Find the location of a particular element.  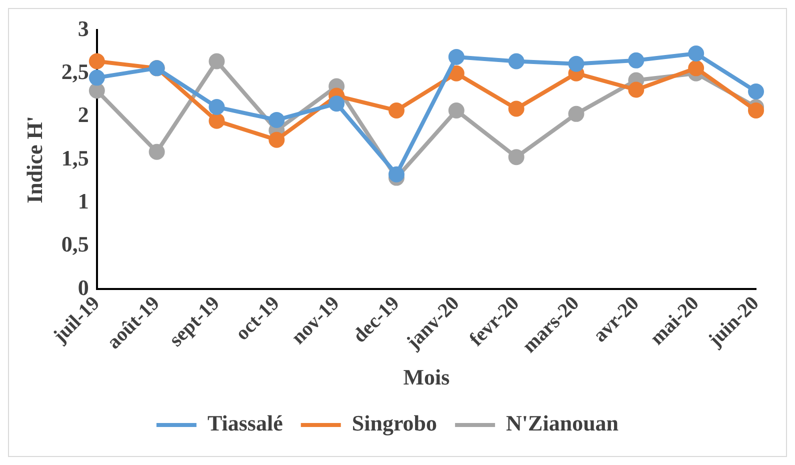

y-tick-label: 1 is located at coordinates (83, 201).